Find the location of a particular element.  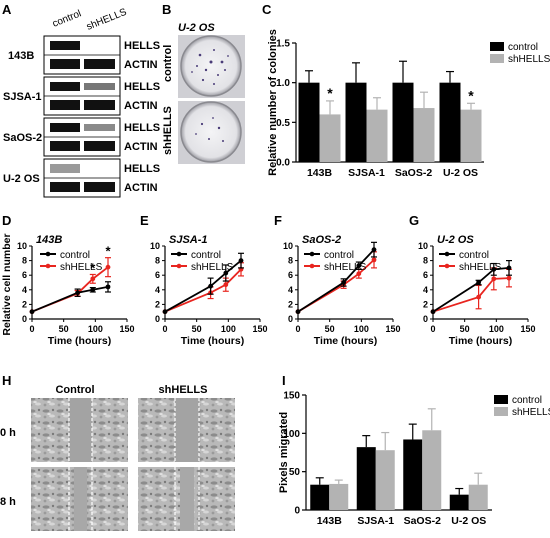

plate-control is located at coordinates (211, 66).